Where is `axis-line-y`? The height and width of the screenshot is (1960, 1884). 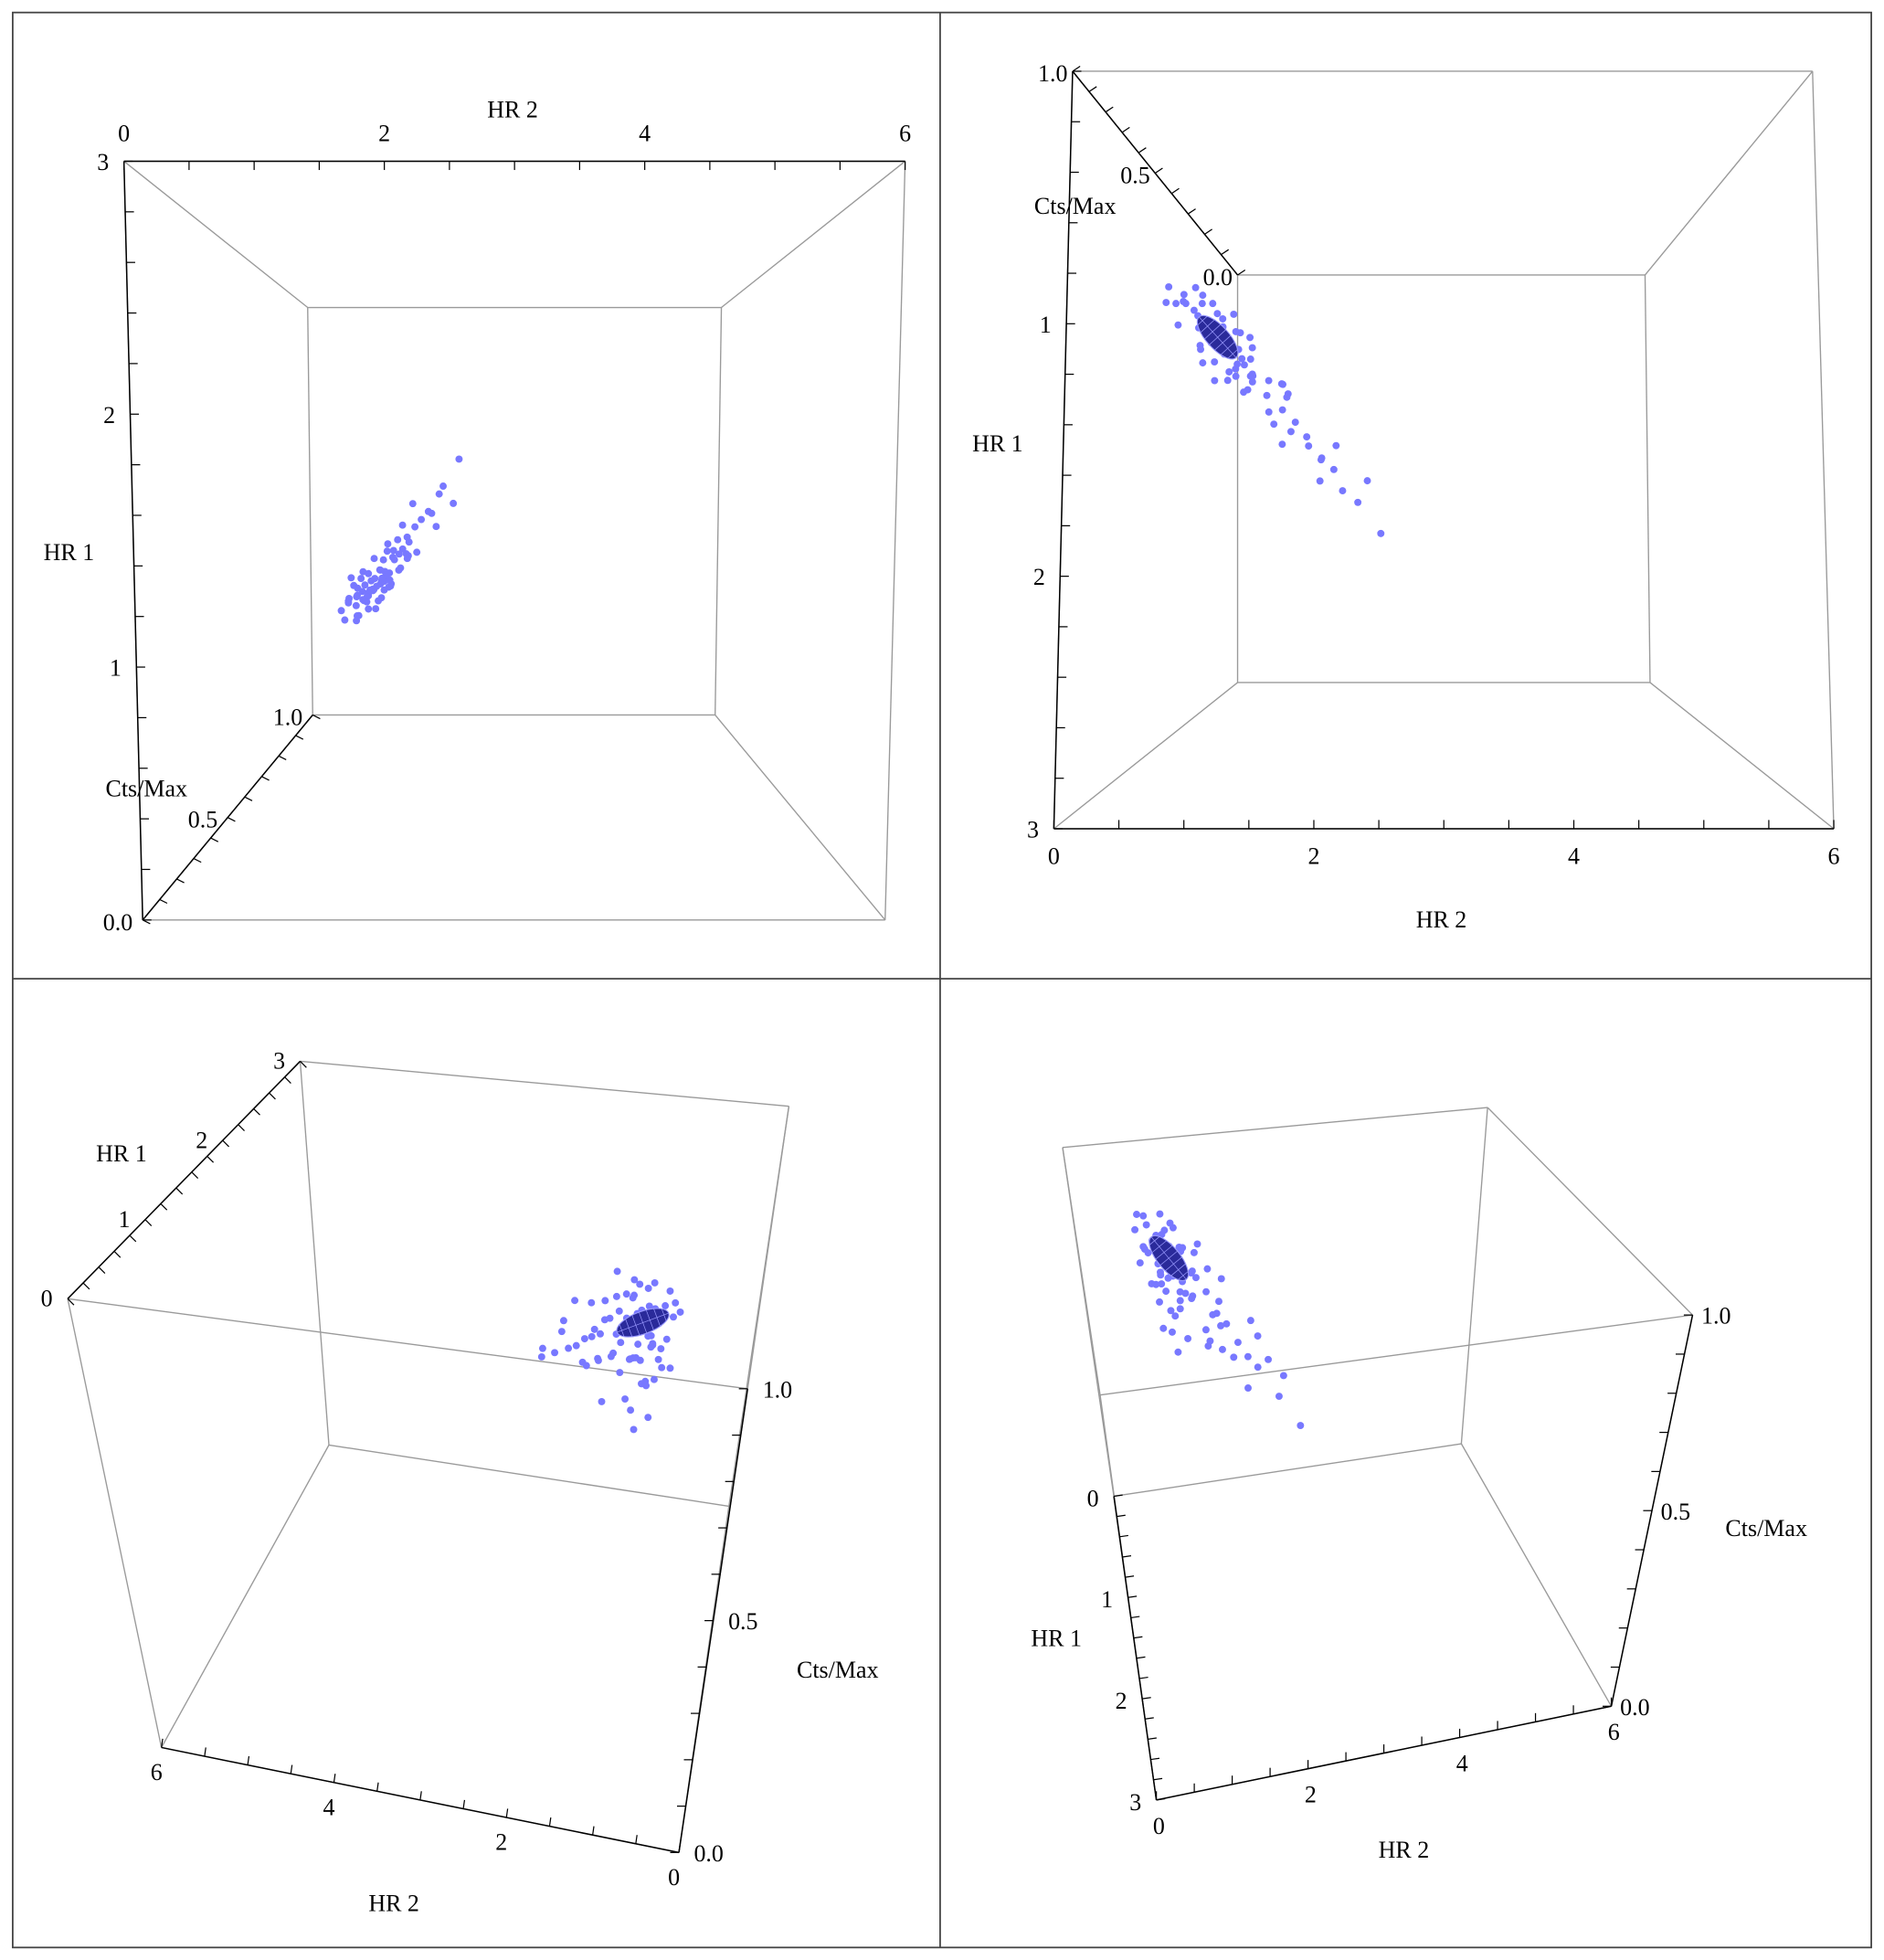 axis-line-y is located at coordinates (184, 1180).